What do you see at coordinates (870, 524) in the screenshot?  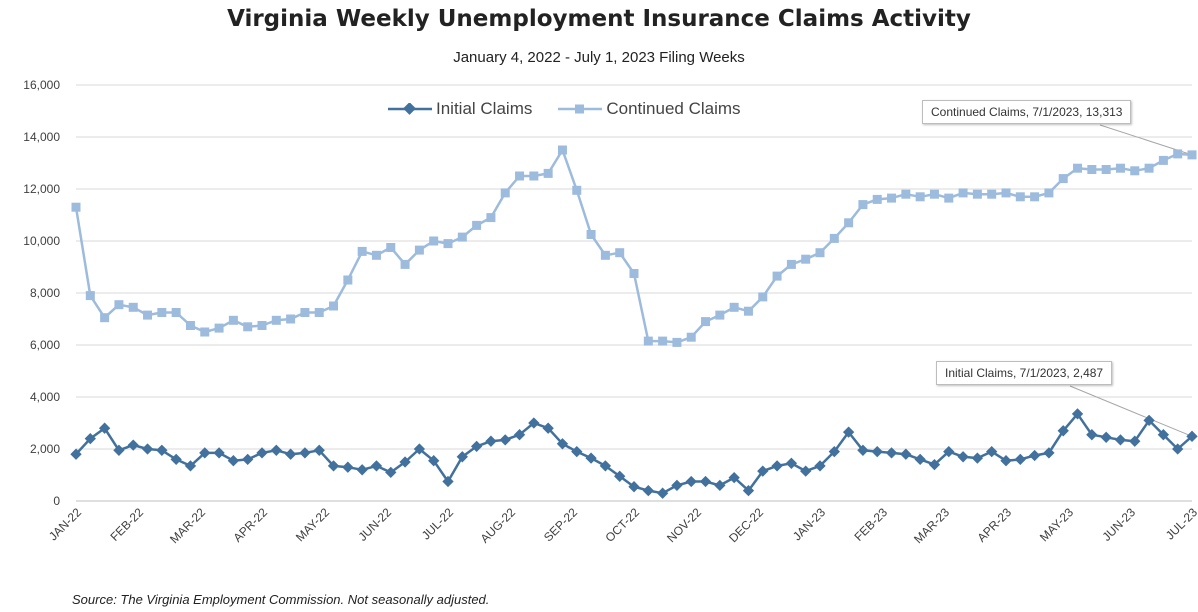 I see `x-tick-label: FEB-23` at bounding box center [870, 524].